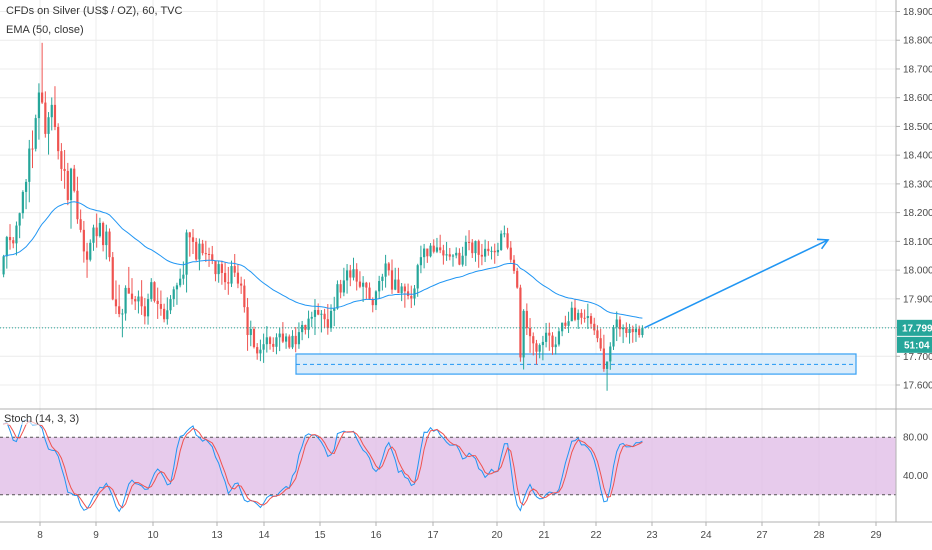  What do you see at coordinates (94, 11) in the screenshot?
I see `chart-title: CFDs on Silver (US$ / OZ), 60, TVC` at bounding box center [94, 11].